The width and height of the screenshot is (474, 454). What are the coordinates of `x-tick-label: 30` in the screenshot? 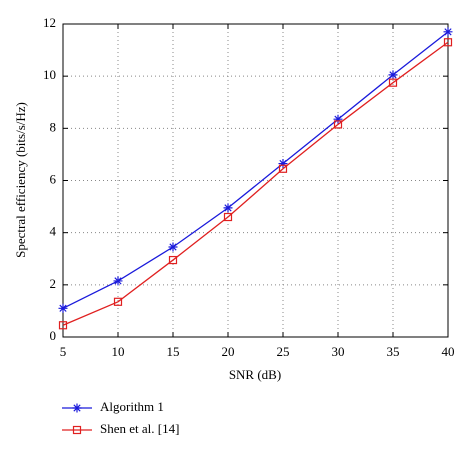 It's located at (338, 351).